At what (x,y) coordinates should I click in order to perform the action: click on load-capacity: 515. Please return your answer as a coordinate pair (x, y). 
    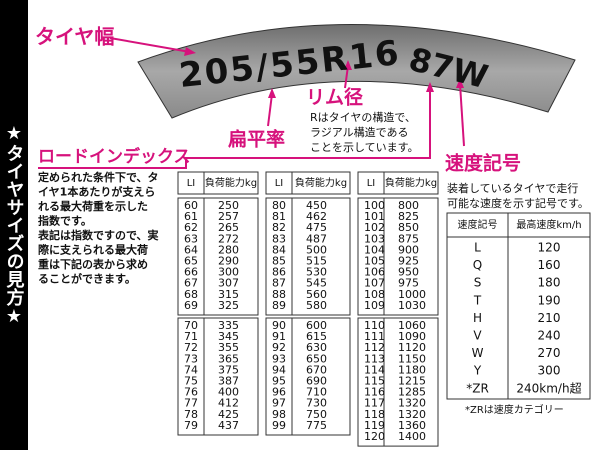
    Looking at the image, I should click on (316, 261).